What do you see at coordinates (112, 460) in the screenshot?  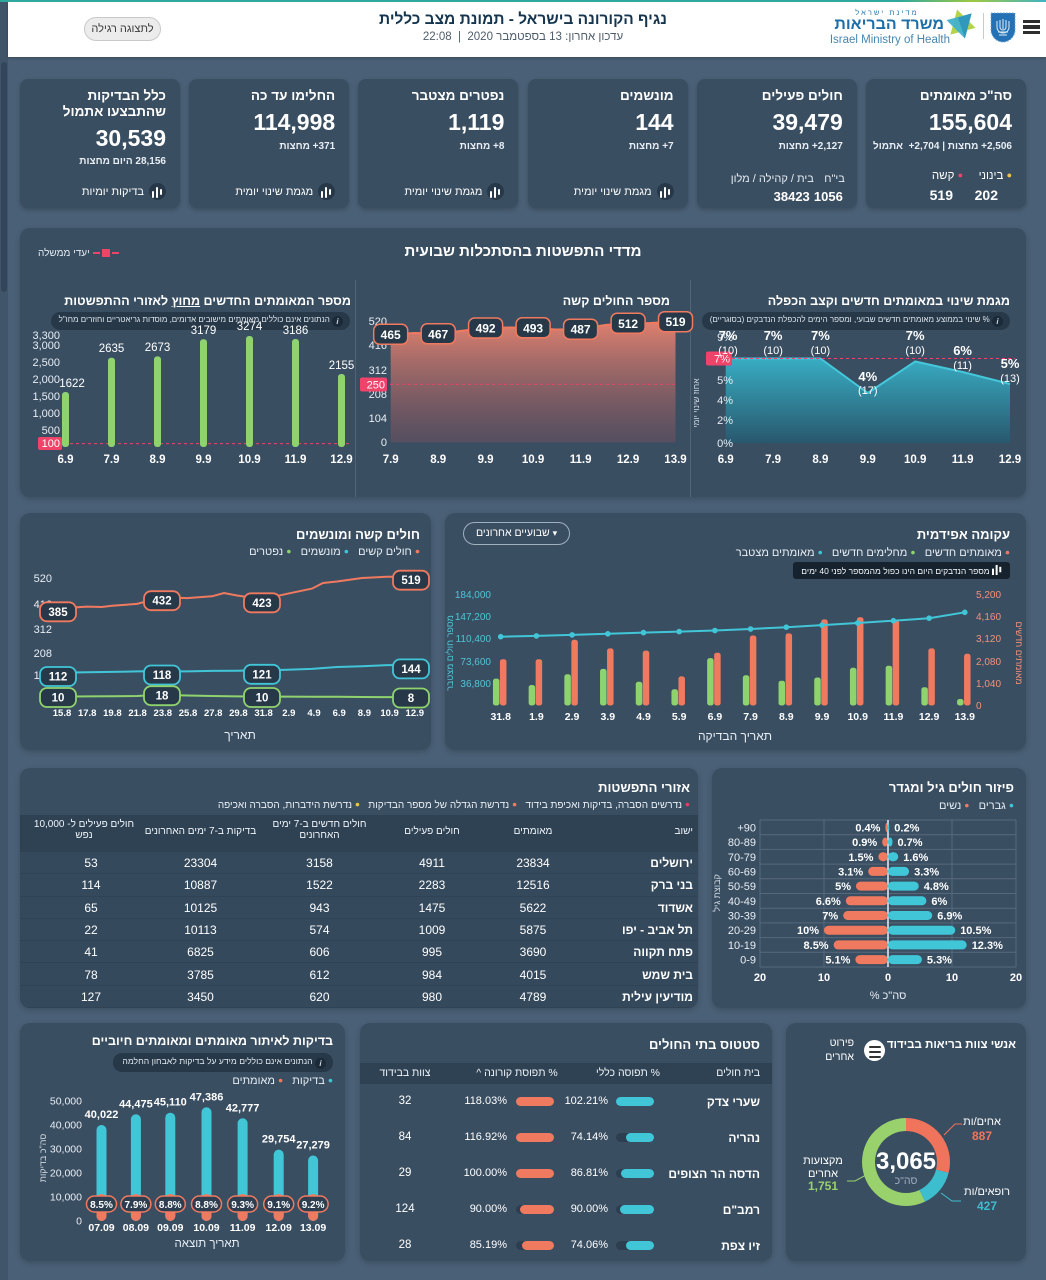 I see `svg-text: 7.9` at bounding box center [112, 460].